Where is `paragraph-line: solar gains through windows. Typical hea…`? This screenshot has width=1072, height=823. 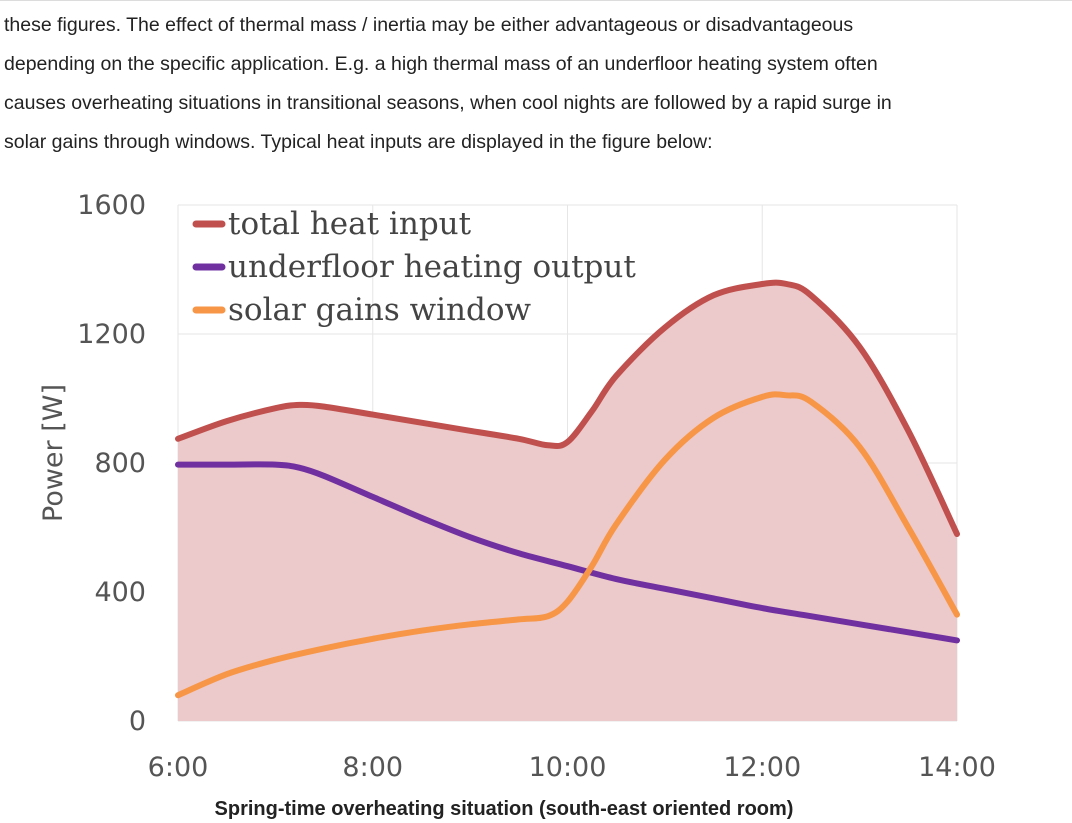
paragraph-line: solar gains through windows. Typical hea… is located at coordinates (358, 142).